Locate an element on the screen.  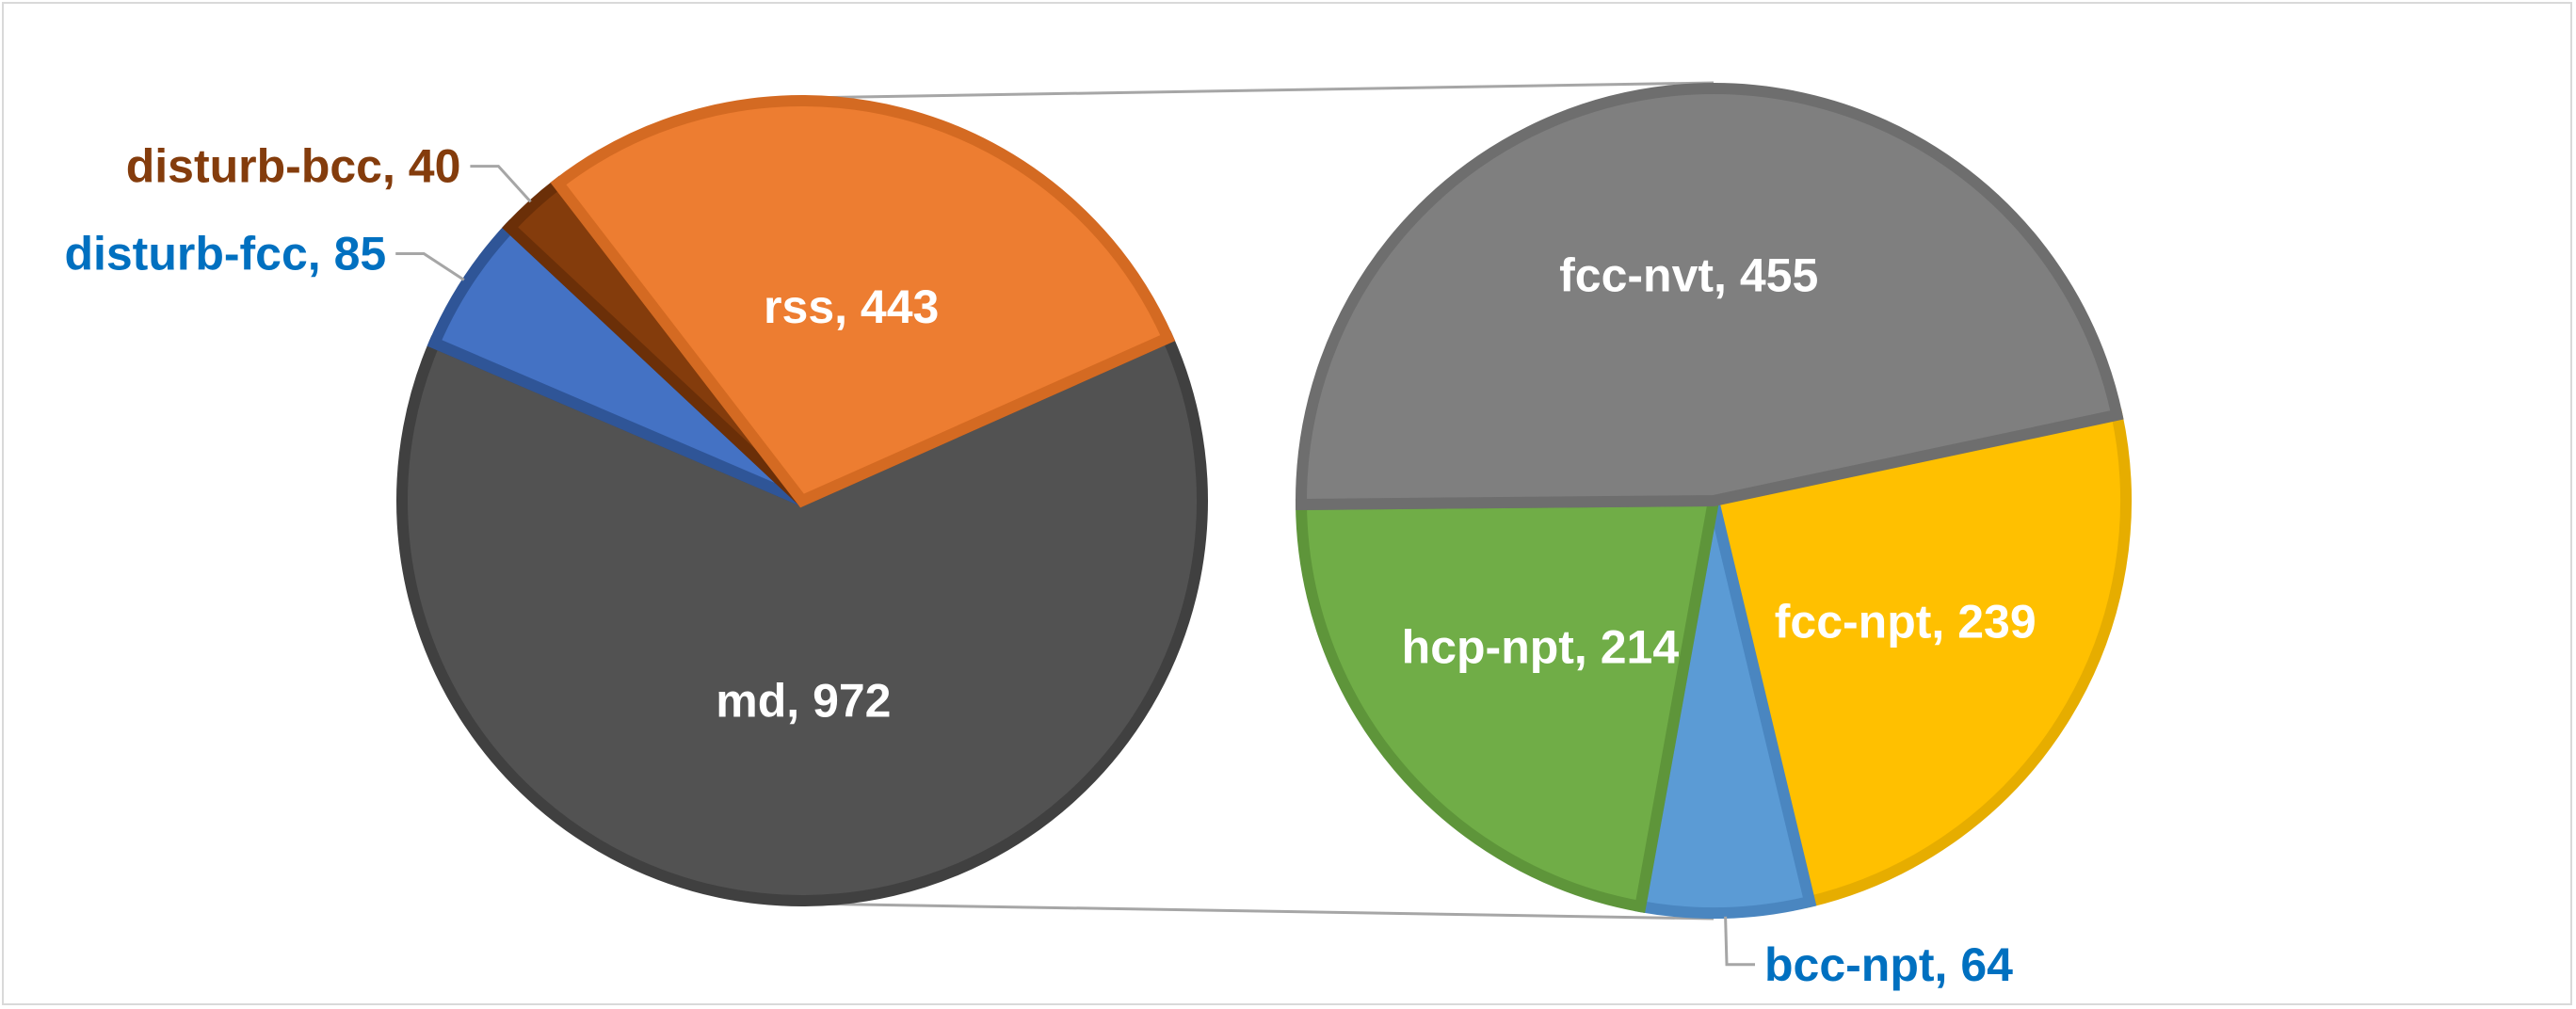
label-bcc-npt: bcc-npt, 64 is located at coordinates (1888, 964).